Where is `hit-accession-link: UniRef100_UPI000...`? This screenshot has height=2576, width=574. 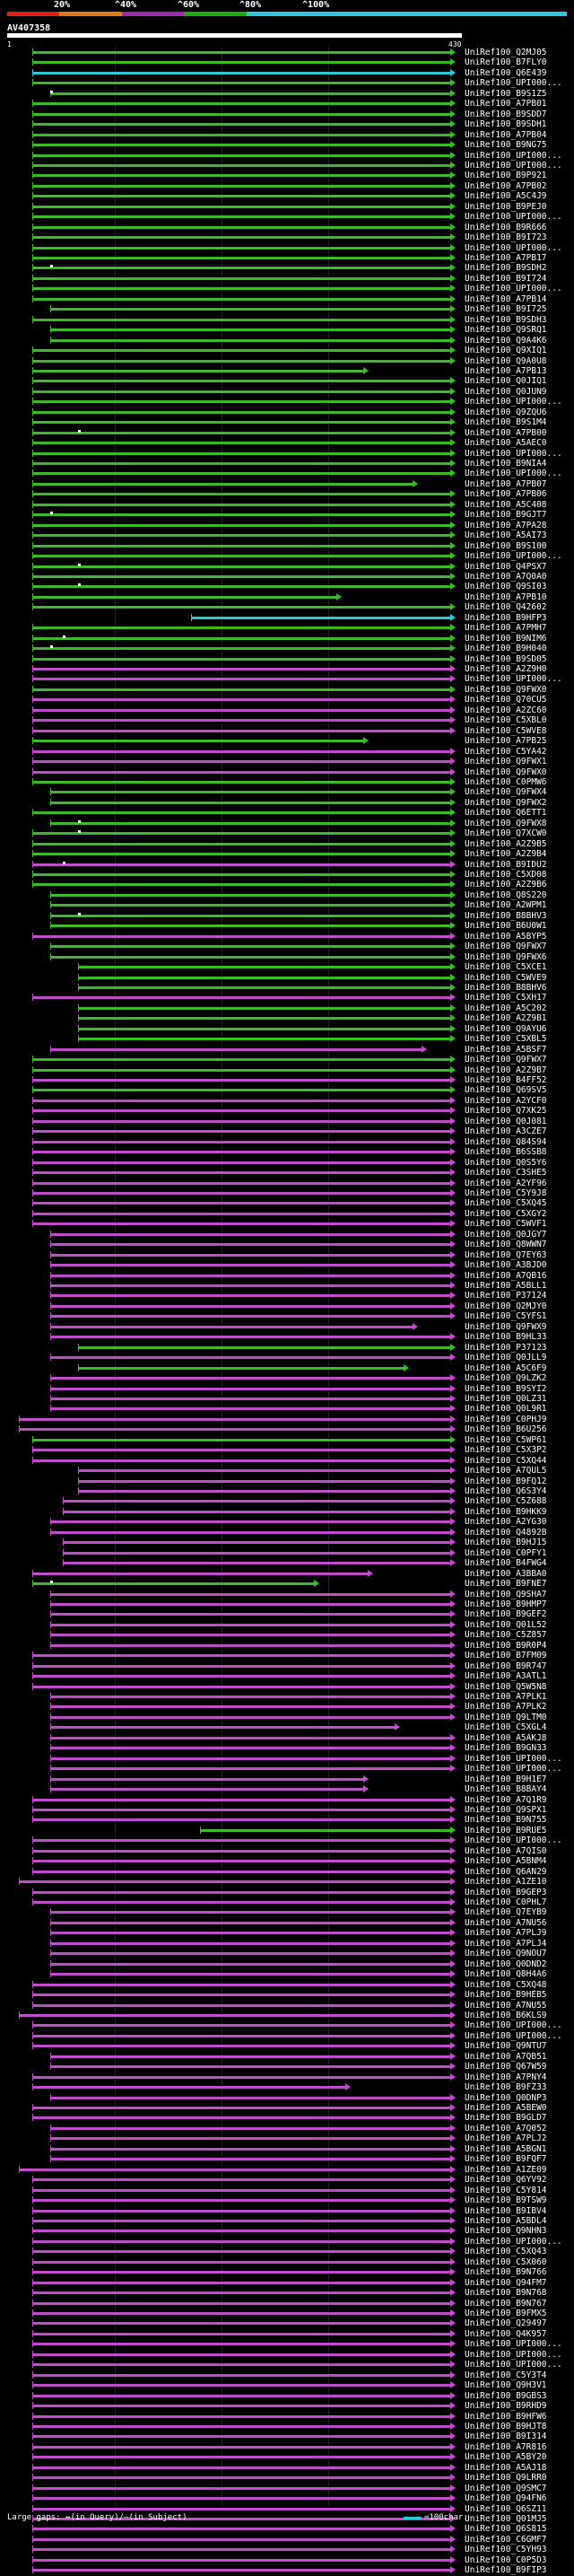
hit-accession-link: UniRef100_UPI000... is located at coordinates (513, 2344).